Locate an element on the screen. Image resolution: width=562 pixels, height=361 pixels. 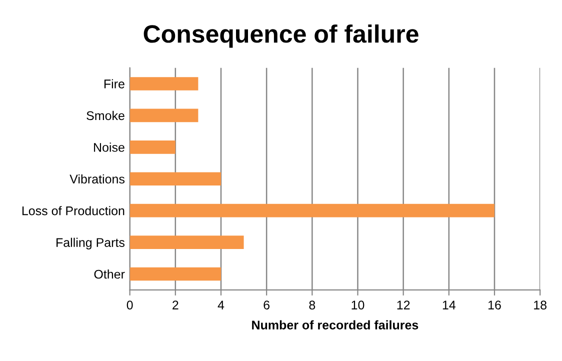
x-tick-label: 6 is located at coordinates (267, 305).